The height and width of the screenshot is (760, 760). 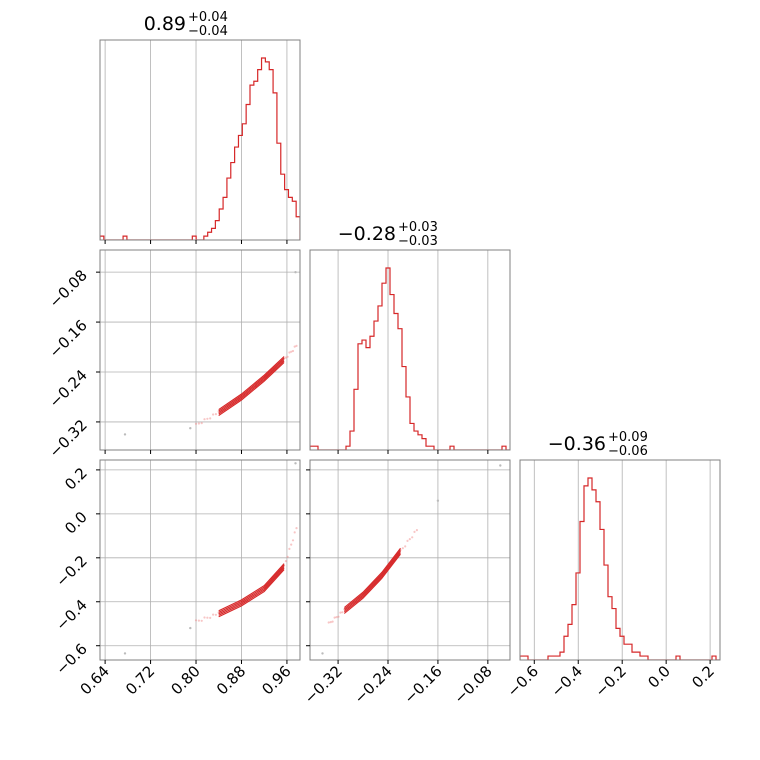 What do you see at coordinates (95, 680) in the screenshot?
I see `x-tick-label-0: 0.64` at bounding box center [95, 680].